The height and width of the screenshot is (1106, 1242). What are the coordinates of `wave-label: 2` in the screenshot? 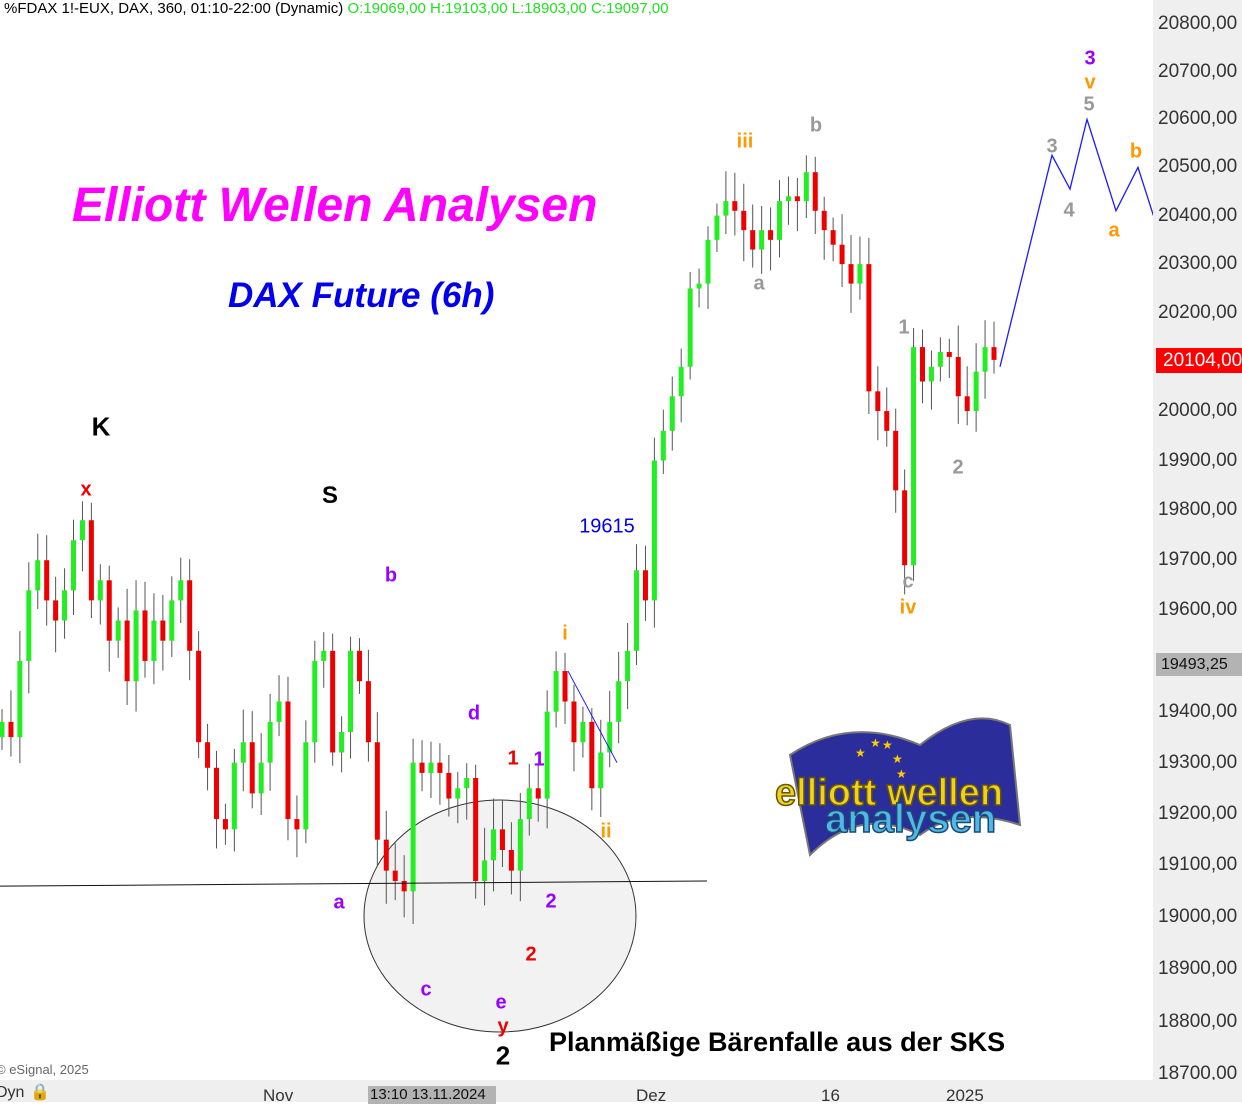 It's located at (531, 954).